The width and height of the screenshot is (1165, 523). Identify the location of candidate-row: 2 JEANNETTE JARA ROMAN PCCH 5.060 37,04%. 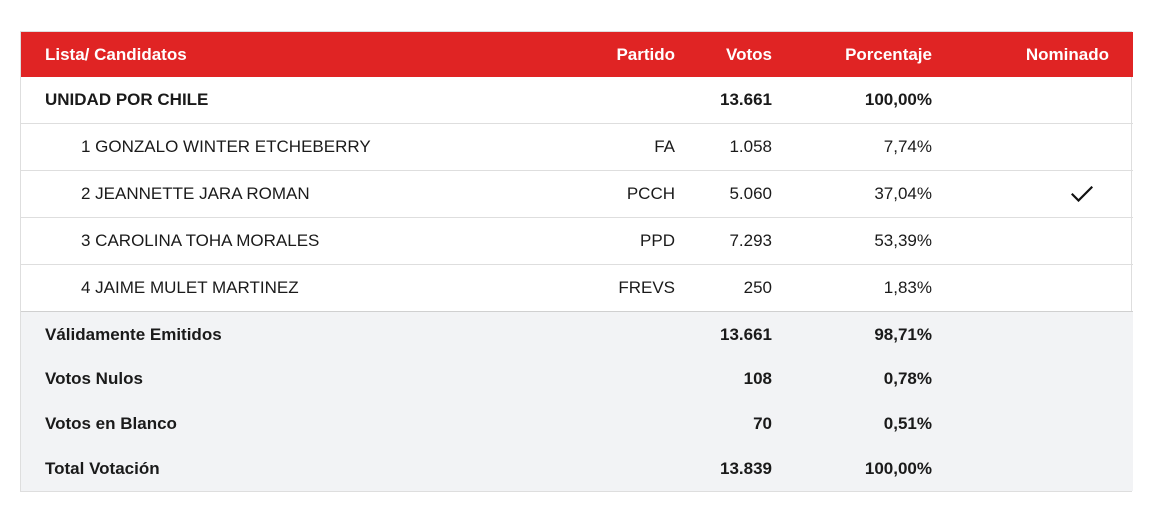
(577, 194).